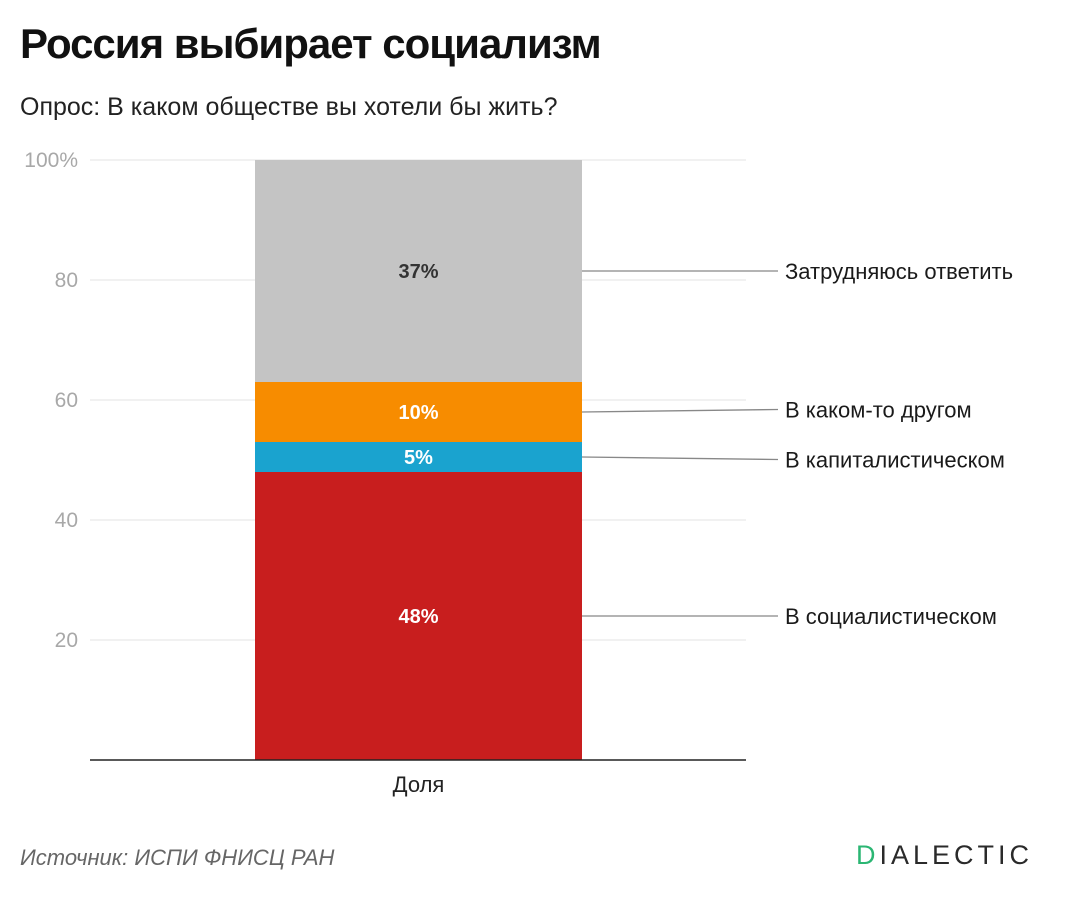 This screenshot has height=897, width=1076. Describe the element at coordinates (51, 400) in the screenshot. I see `y-axis-ticks: 20 40 60 80 100%` at that location.